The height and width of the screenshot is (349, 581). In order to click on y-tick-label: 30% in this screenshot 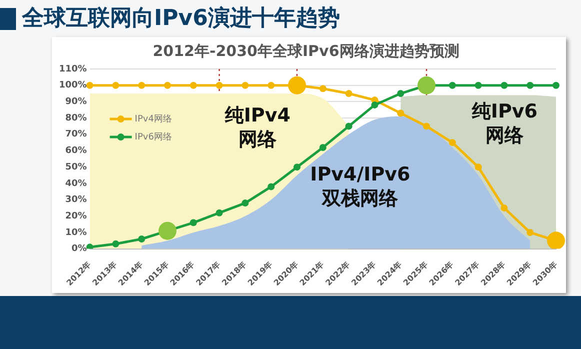, I will do `click(76, 200)`.